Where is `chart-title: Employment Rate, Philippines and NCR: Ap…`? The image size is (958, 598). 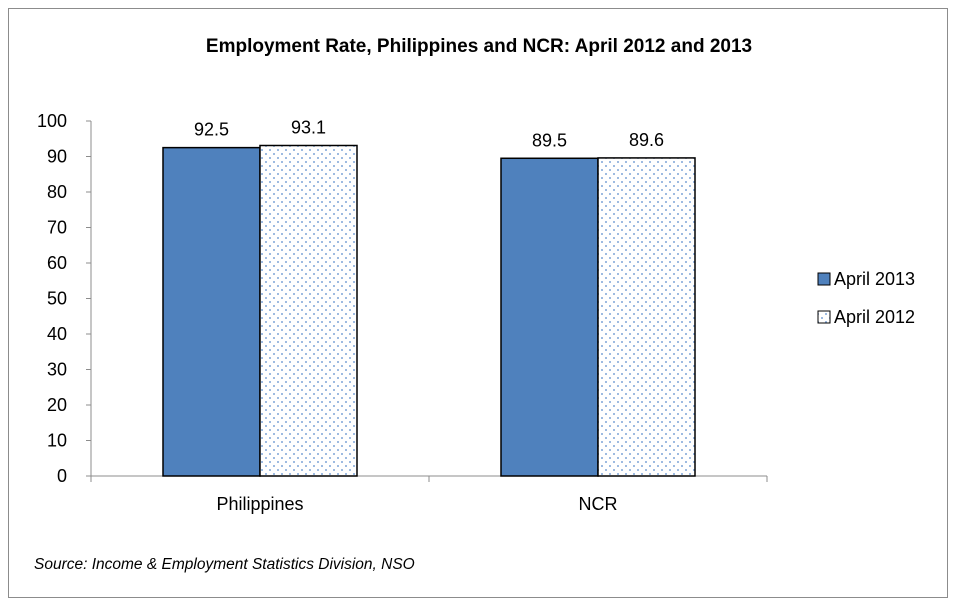 chart-title: Employment Rate, Philippines and NCR: Ap… is located at coordinates (479, 46).